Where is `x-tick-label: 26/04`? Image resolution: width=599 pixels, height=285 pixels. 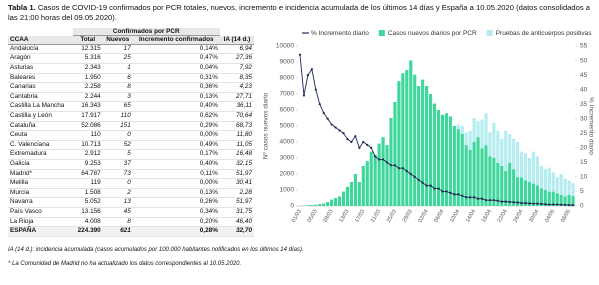 x-tick-label: 26/04 is located at coordinates (518, 216).